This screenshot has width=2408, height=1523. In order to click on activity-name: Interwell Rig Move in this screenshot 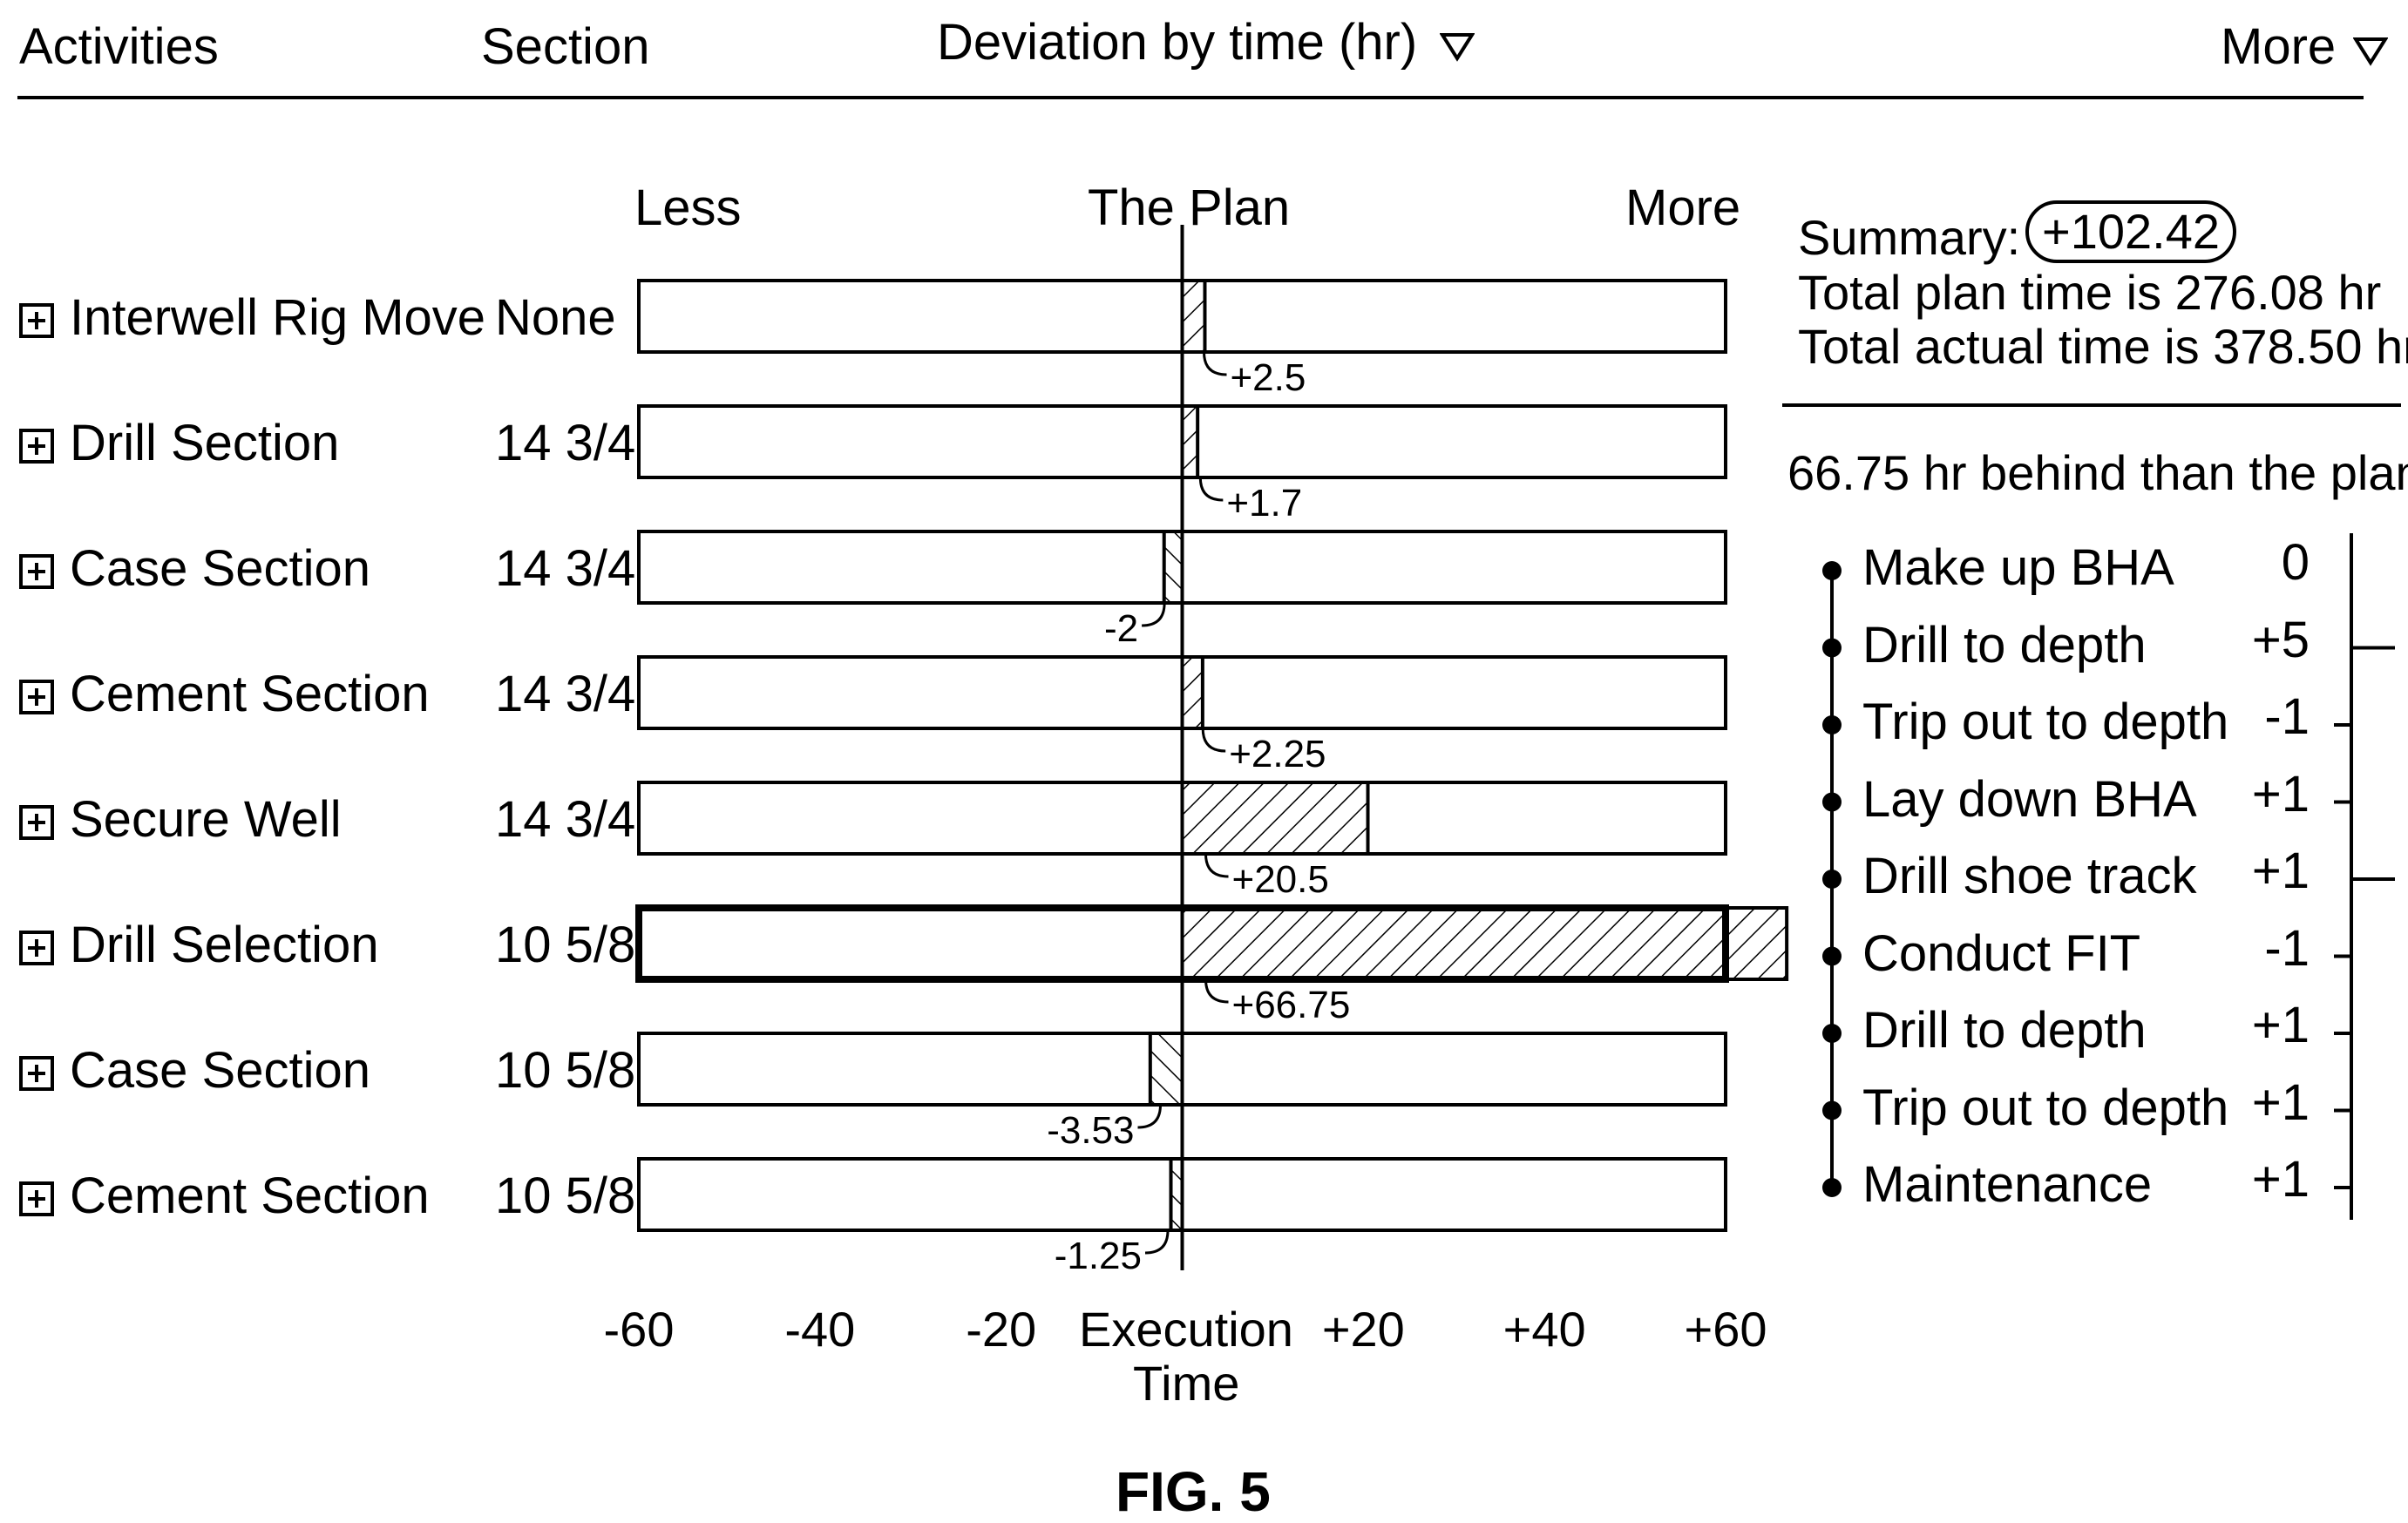, I will do `click(278, 317)`.